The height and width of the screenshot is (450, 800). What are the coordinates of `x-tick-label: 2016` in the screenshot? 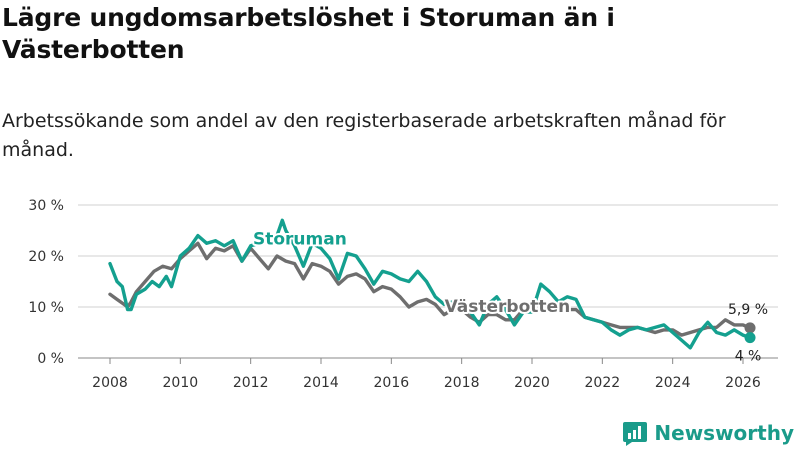 It's located at (392, 383).